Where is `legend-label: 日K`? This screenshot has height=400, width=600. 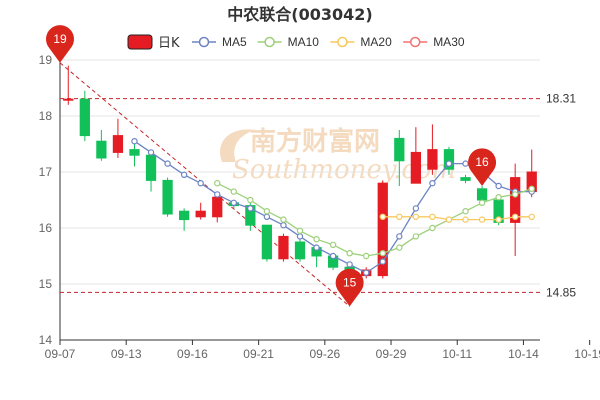 legend-label: 日K is located at coordinates (169, 43).